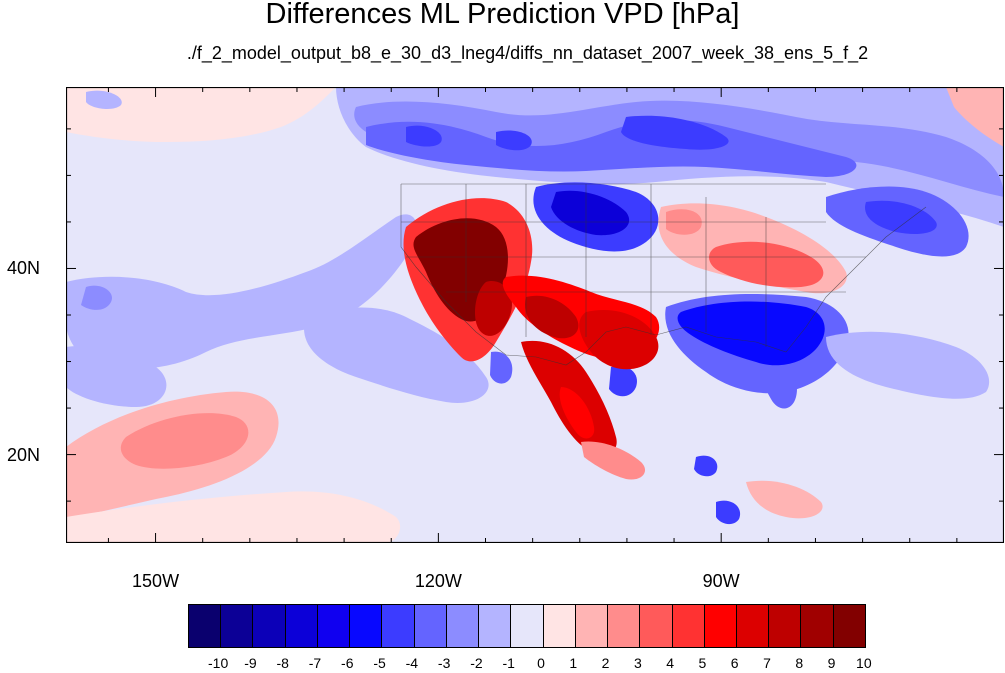  What do you see at coordinates (605, 663) in the screenshot?
I see `colorbar-label: 2` at bounding box center [605, 663].